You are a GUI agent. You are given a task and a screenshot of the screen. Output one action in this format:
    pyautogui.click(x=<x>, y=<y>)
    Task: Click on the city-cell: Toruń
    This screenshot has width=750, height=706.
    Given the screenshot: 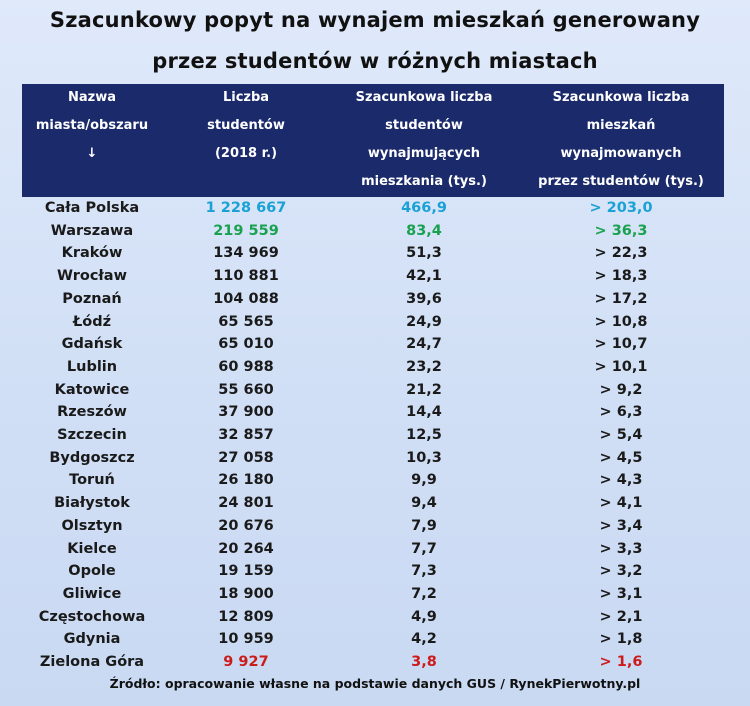 What is the action you would take?
    pyautogui.click(x=92, y=480)
    